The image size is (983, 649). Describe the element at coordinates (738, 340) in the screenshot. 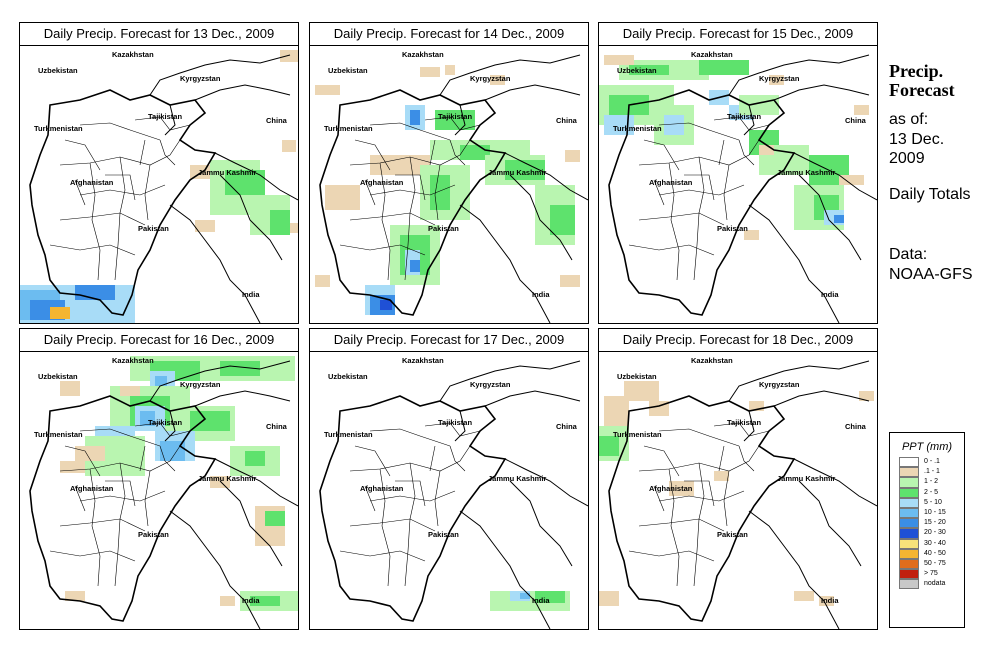

I see `panel-title: Daily Precip. Forecast for 18 Dec., 2009` at that location.